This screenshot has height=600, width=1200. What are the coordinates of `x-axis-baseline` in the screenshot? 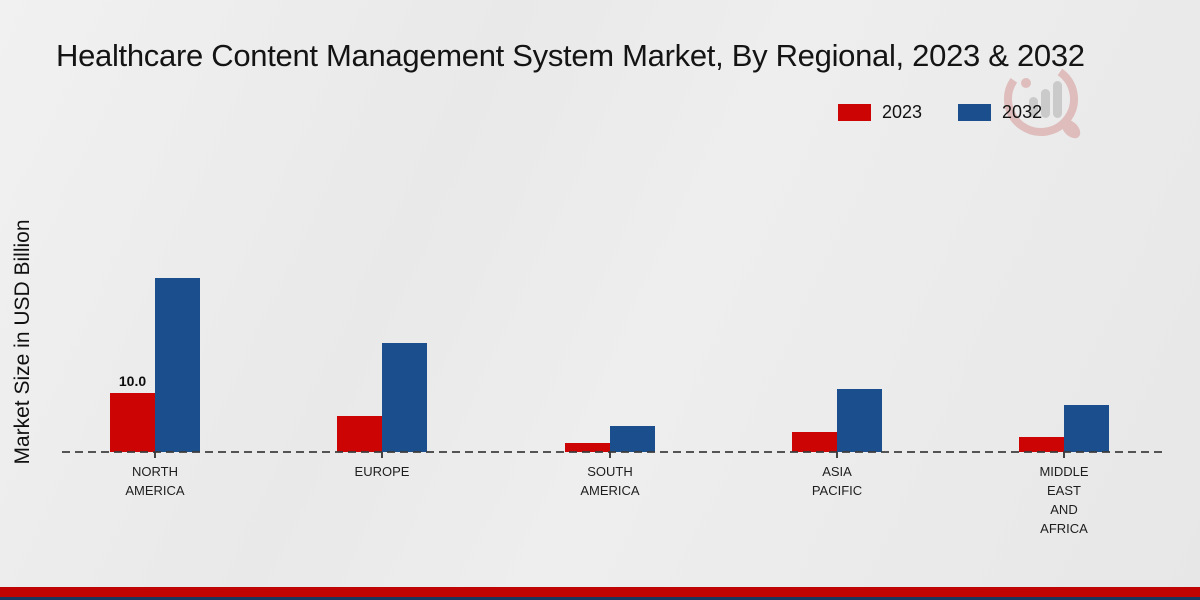 It's located at (613, 452).